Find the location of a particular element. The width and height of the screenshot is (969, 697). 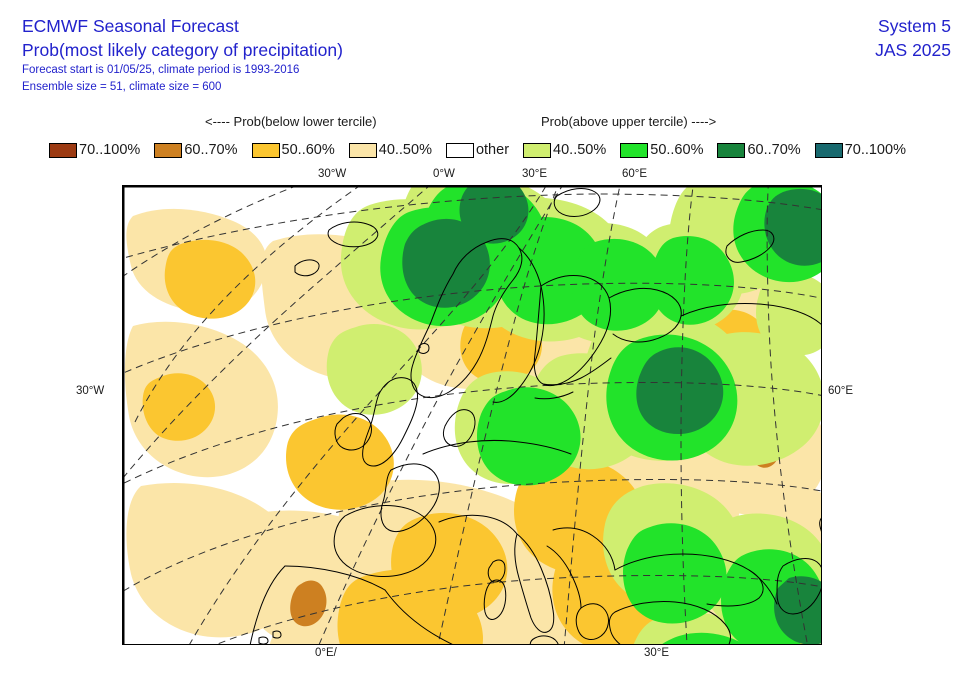

legend-item-0: 70..100% is located at coordinates (101, 150).